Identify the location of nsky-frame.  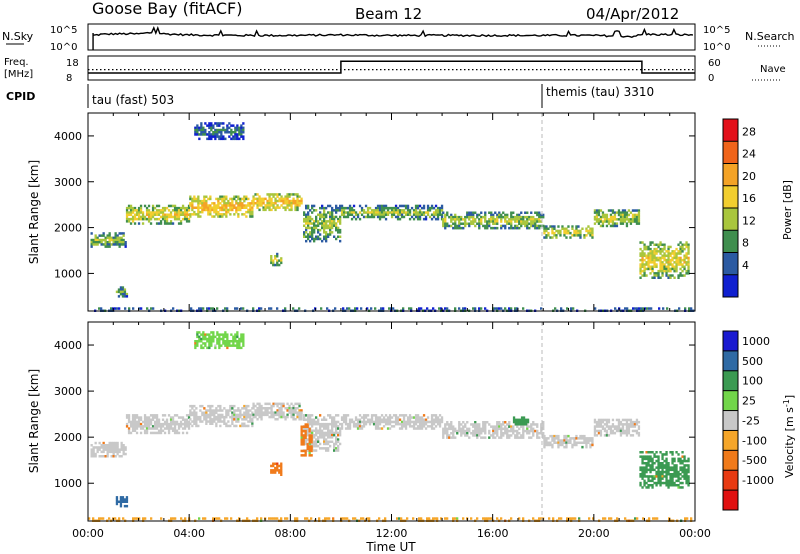
(391, 37).